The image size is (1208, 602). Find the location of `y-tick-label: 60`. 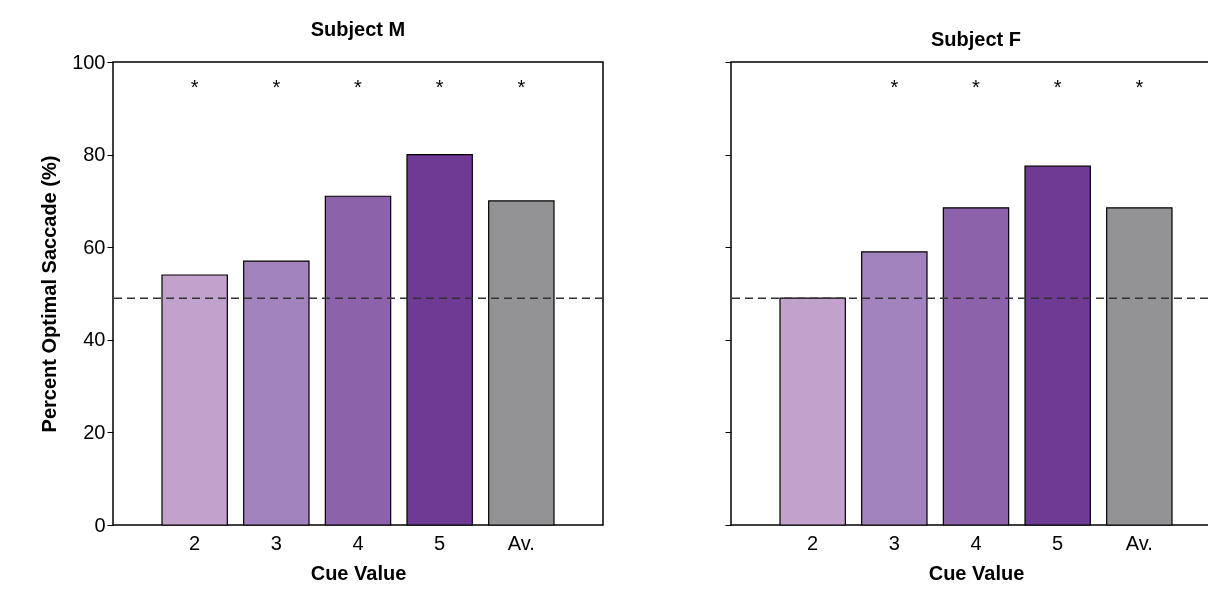

y-tick-label: 60 is located at coordinates (94, 246).